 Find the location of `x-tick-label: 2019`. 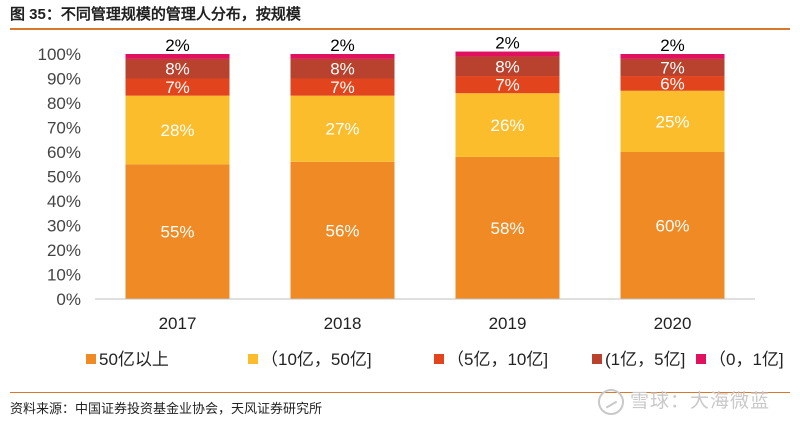

x-tick-label: 2019 is located at coordinates (508, 323).